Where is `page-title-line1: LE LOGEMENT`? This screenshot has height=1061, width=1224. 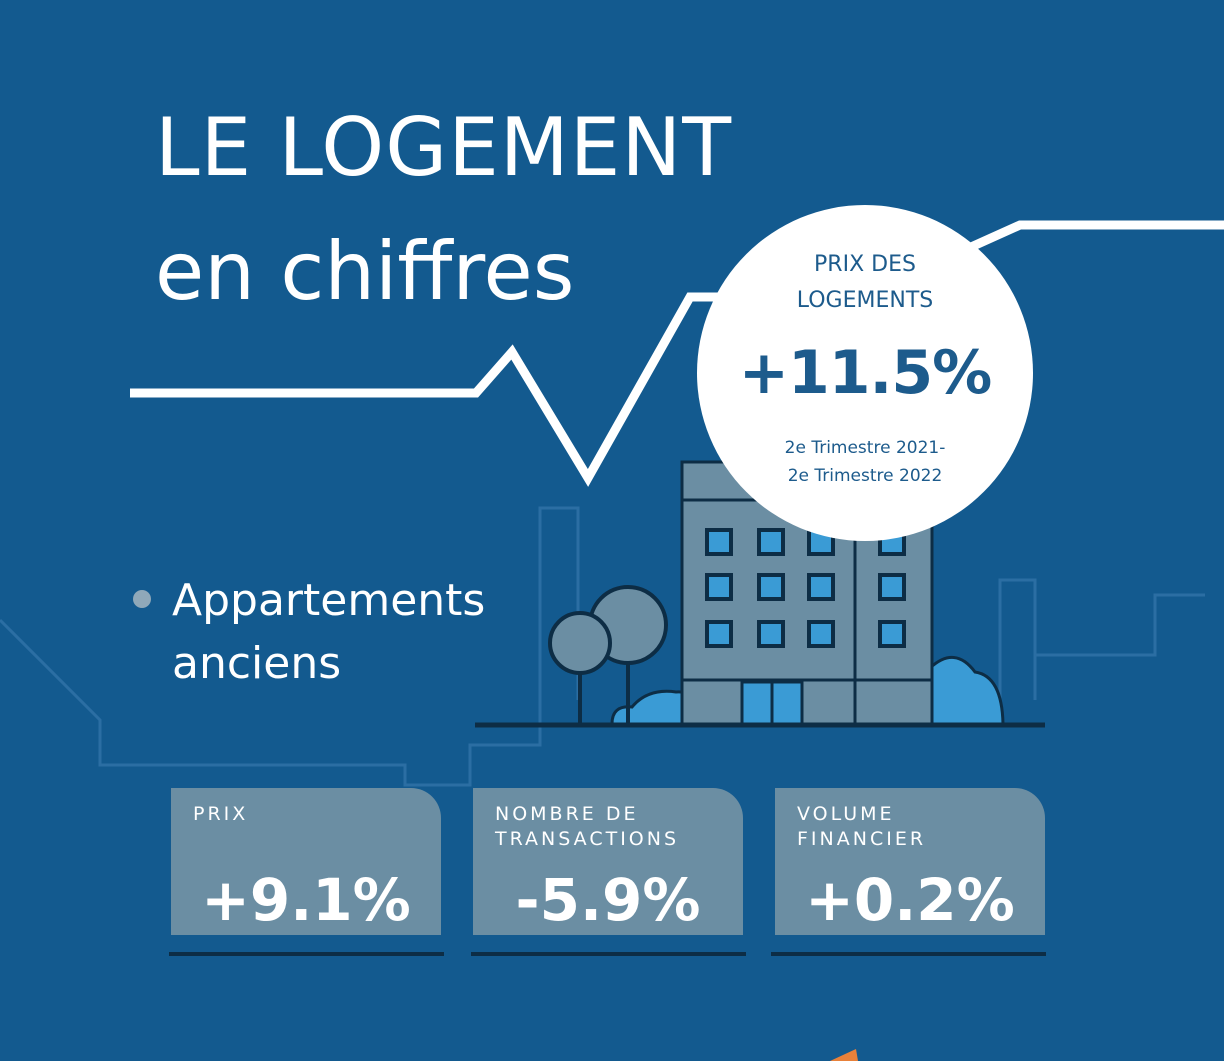 page-title-line1: LE LOGEMENT is located at coordinates (444, 147).